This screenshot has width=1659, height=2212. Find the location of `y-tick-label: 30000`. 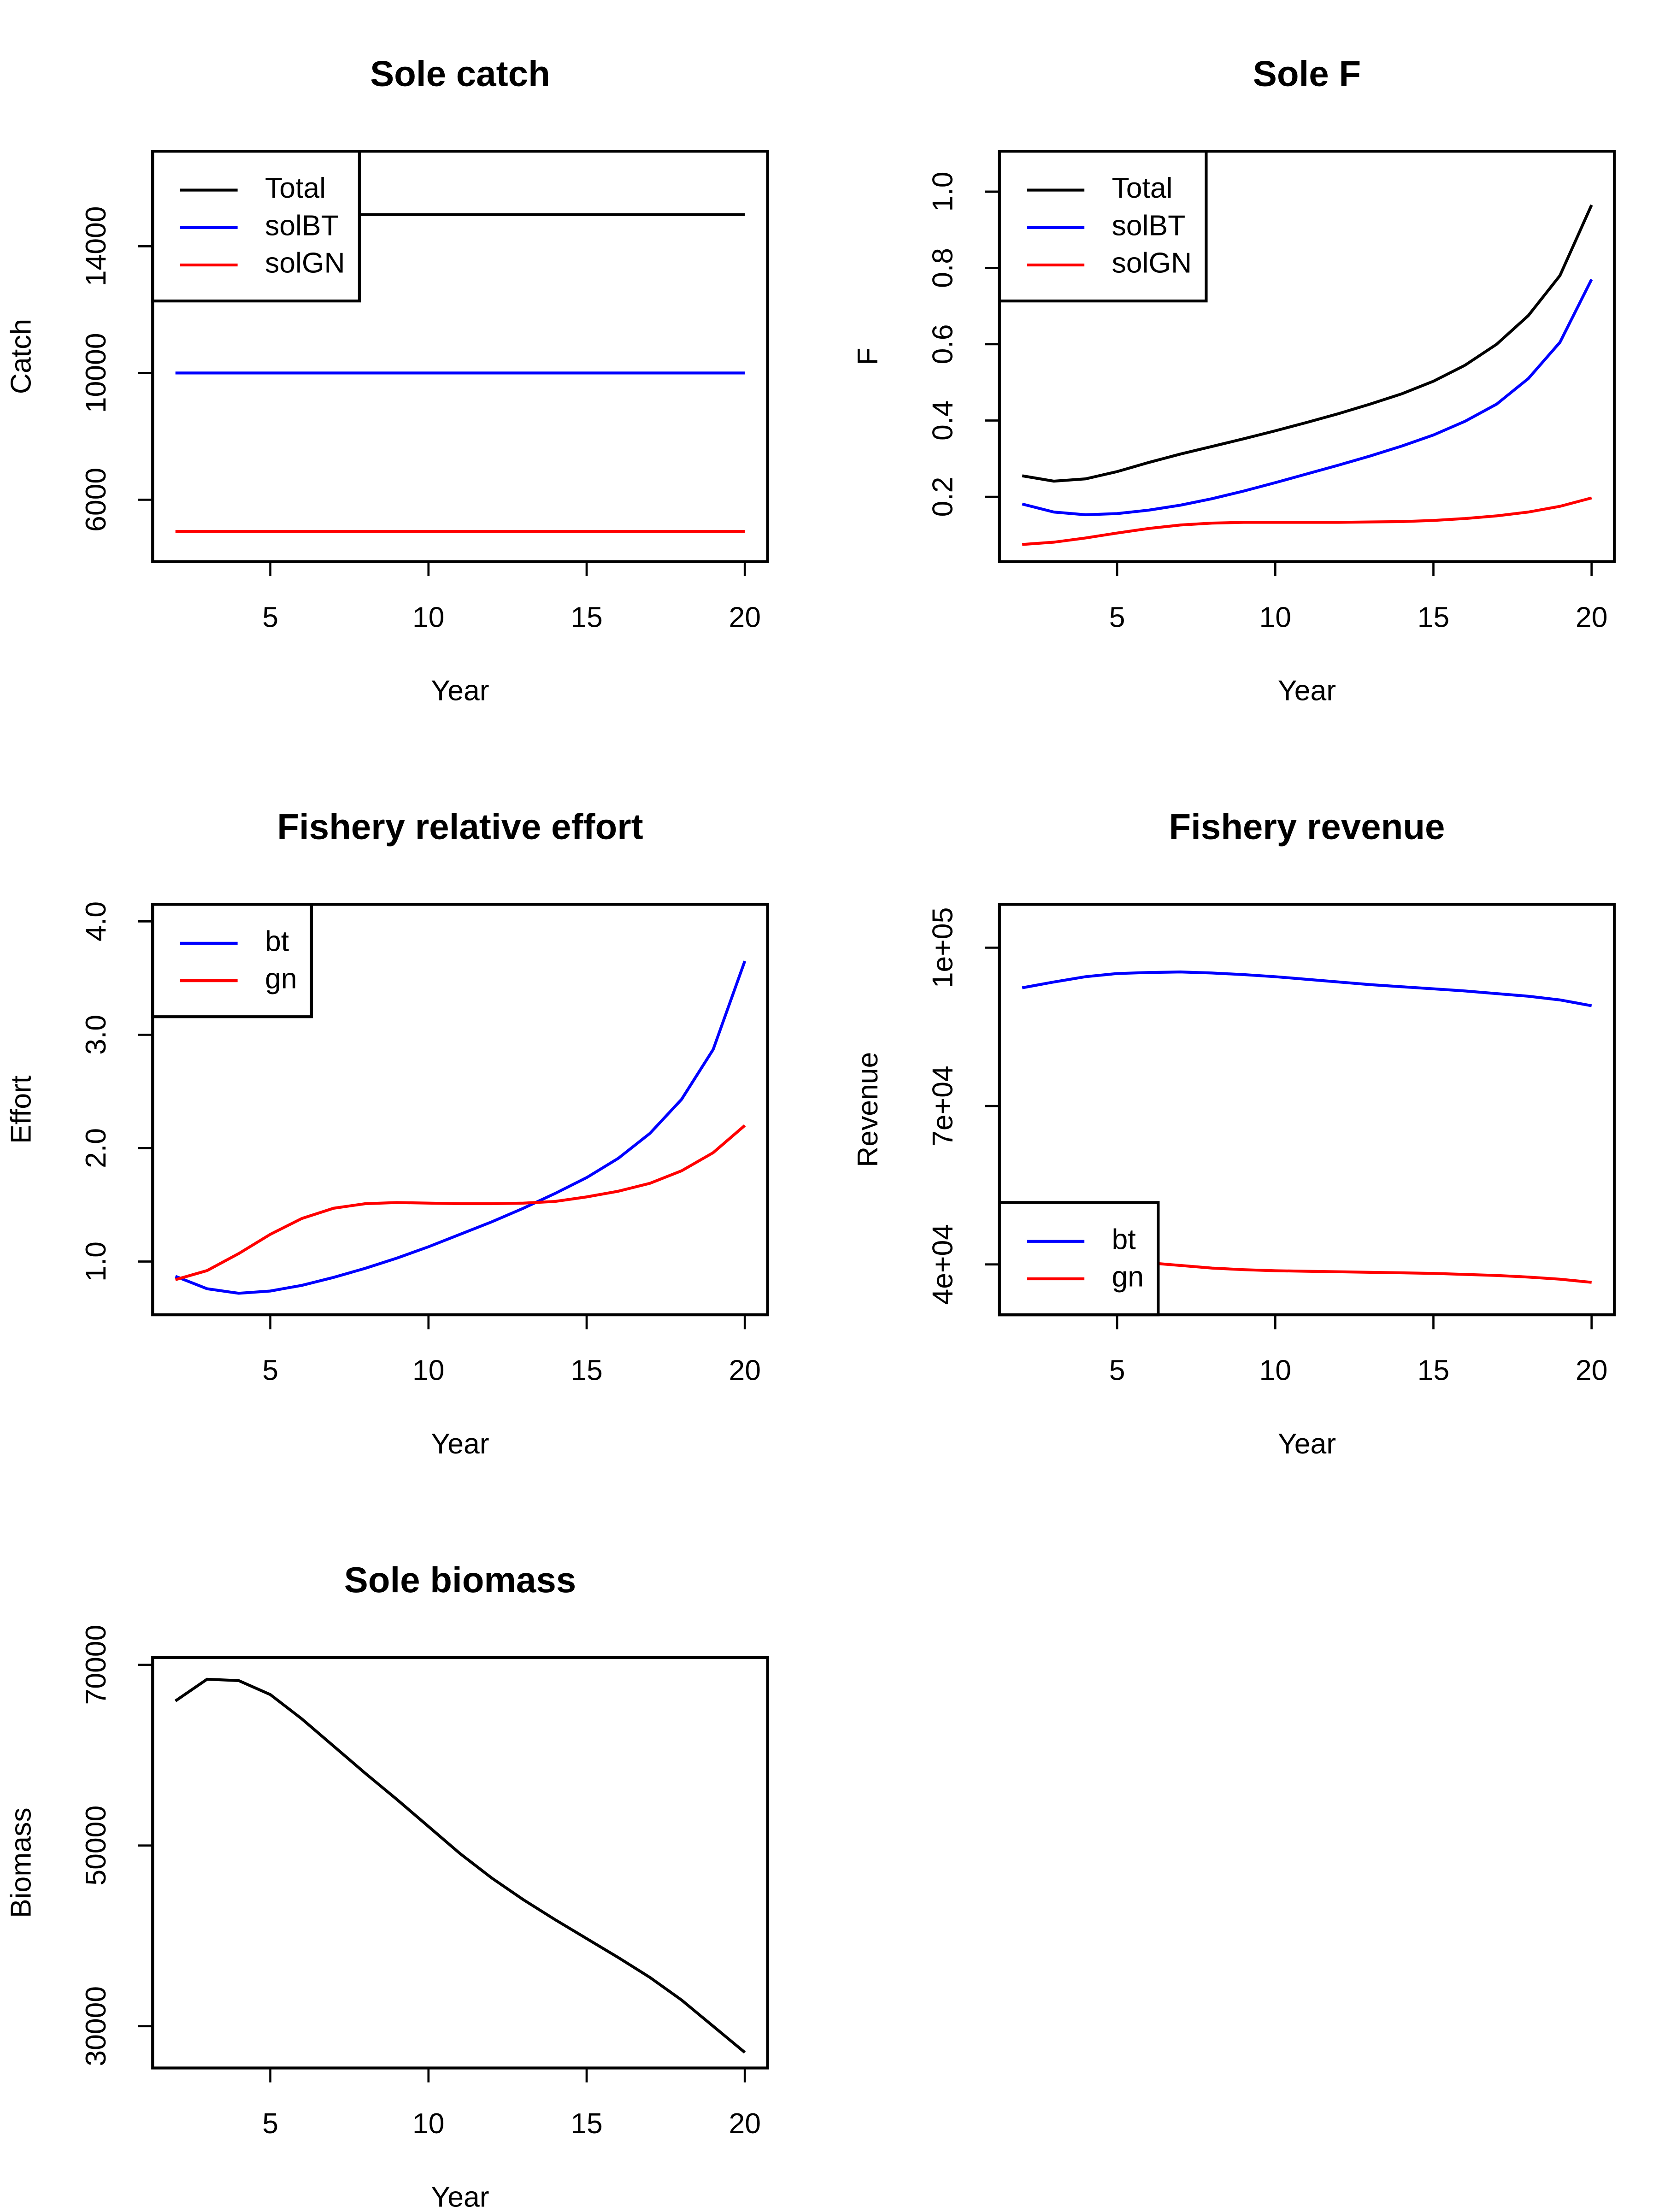

y-tick-label: 30000 is located at coordinates (96, 2026).